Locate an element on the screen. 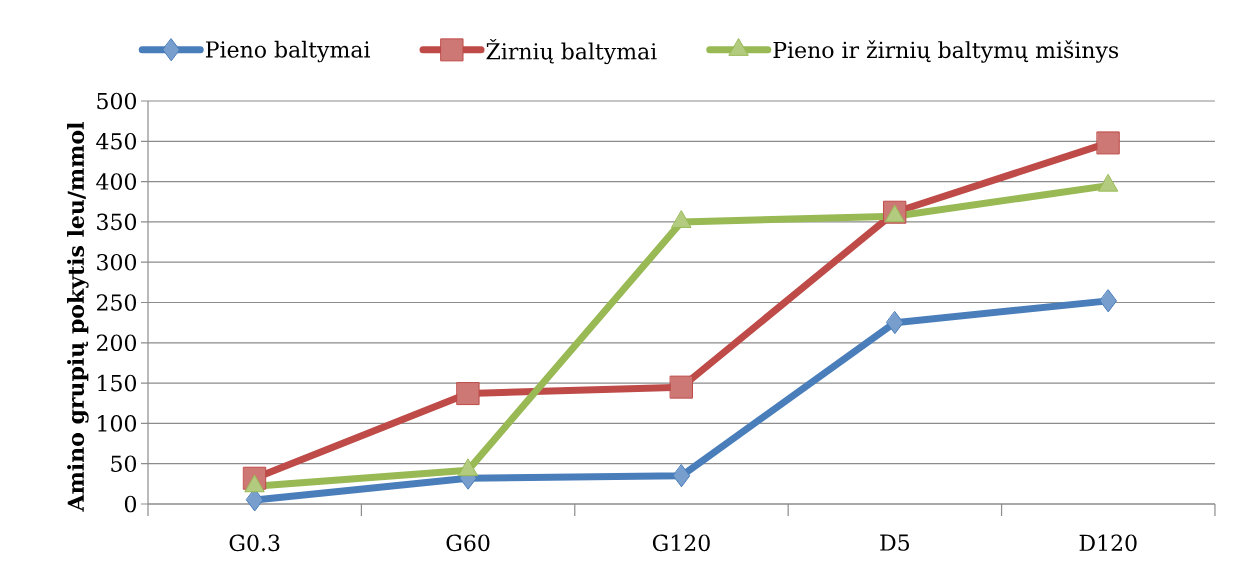  legend-label: Žirnių baltymai is located at coordinates (571, 51).